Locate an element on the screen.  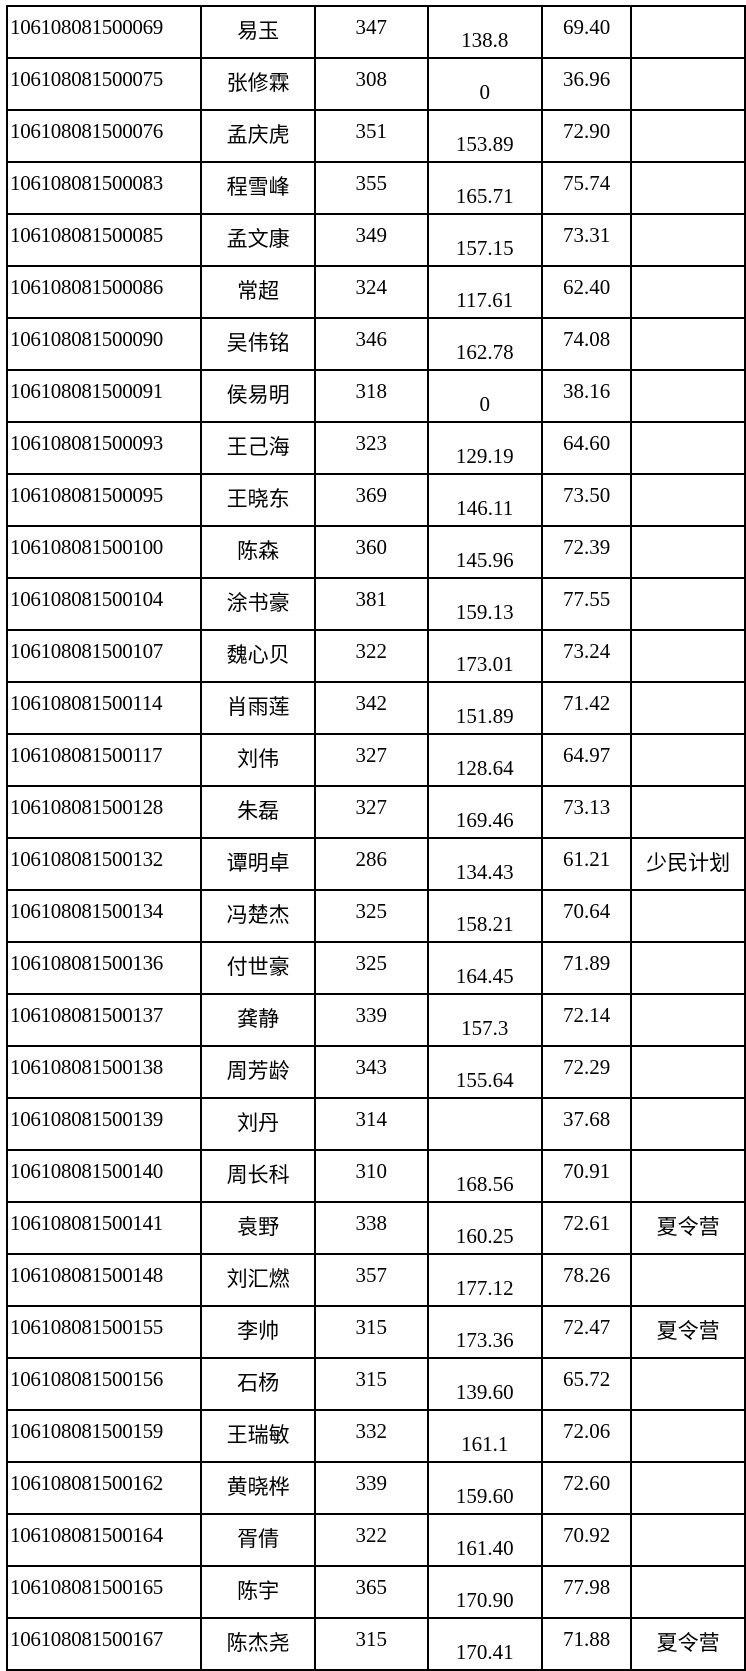
retest-score-cell: 138.8 is located at coordinates (484, 32).